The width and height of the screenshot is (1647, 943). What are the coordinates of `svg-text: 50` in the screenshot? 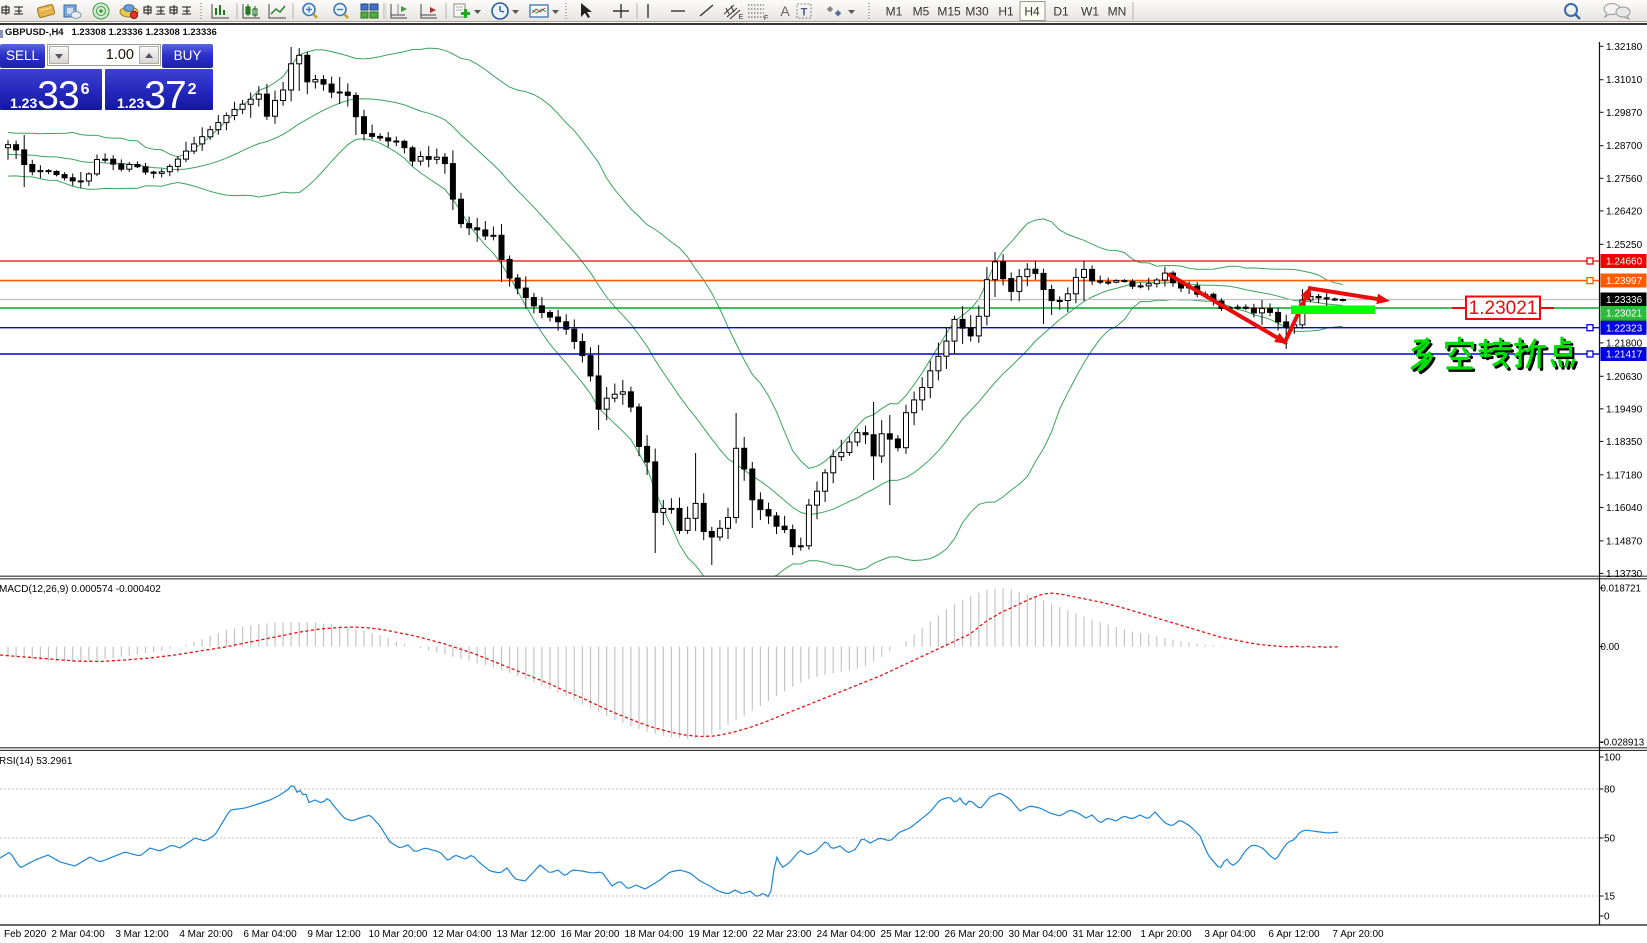 It's located at (1610, 839).